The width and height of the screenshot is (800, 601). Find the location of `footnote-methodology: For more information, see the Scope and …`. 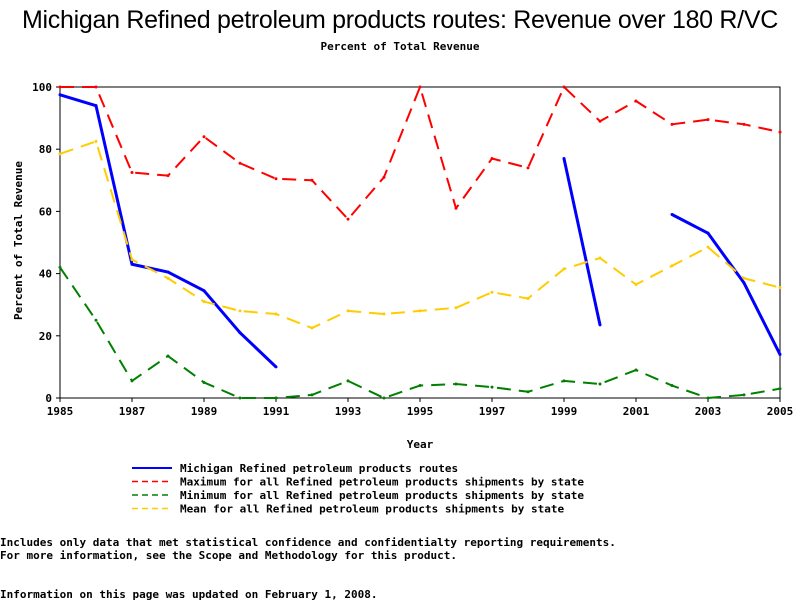

footnote-methodology: For more information, see the Scope and … is located at coordinates (228, 555).